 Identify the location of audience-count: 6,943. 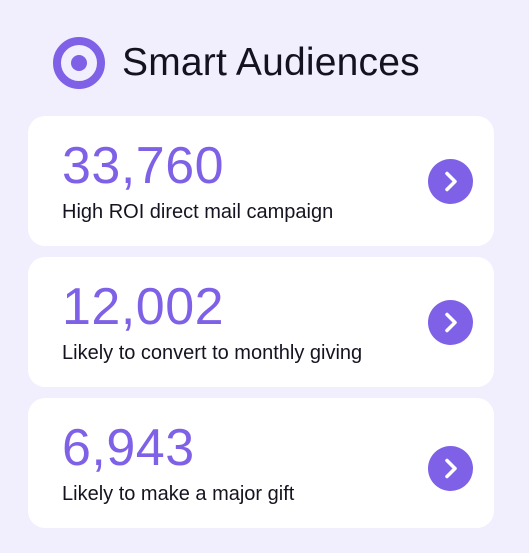
(128, 448).